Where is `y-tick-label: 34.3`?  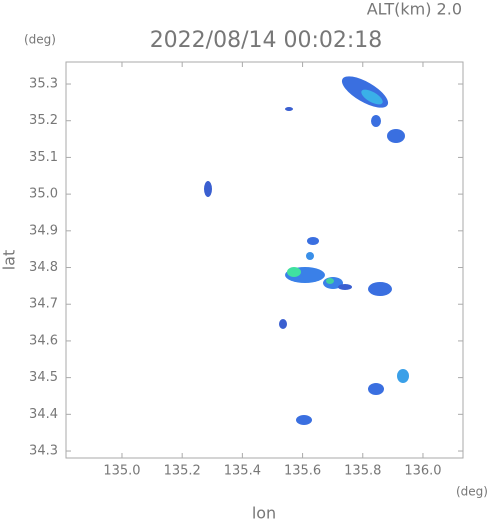 y-tick-label: 34.3 is located at coordinates (43, 451).